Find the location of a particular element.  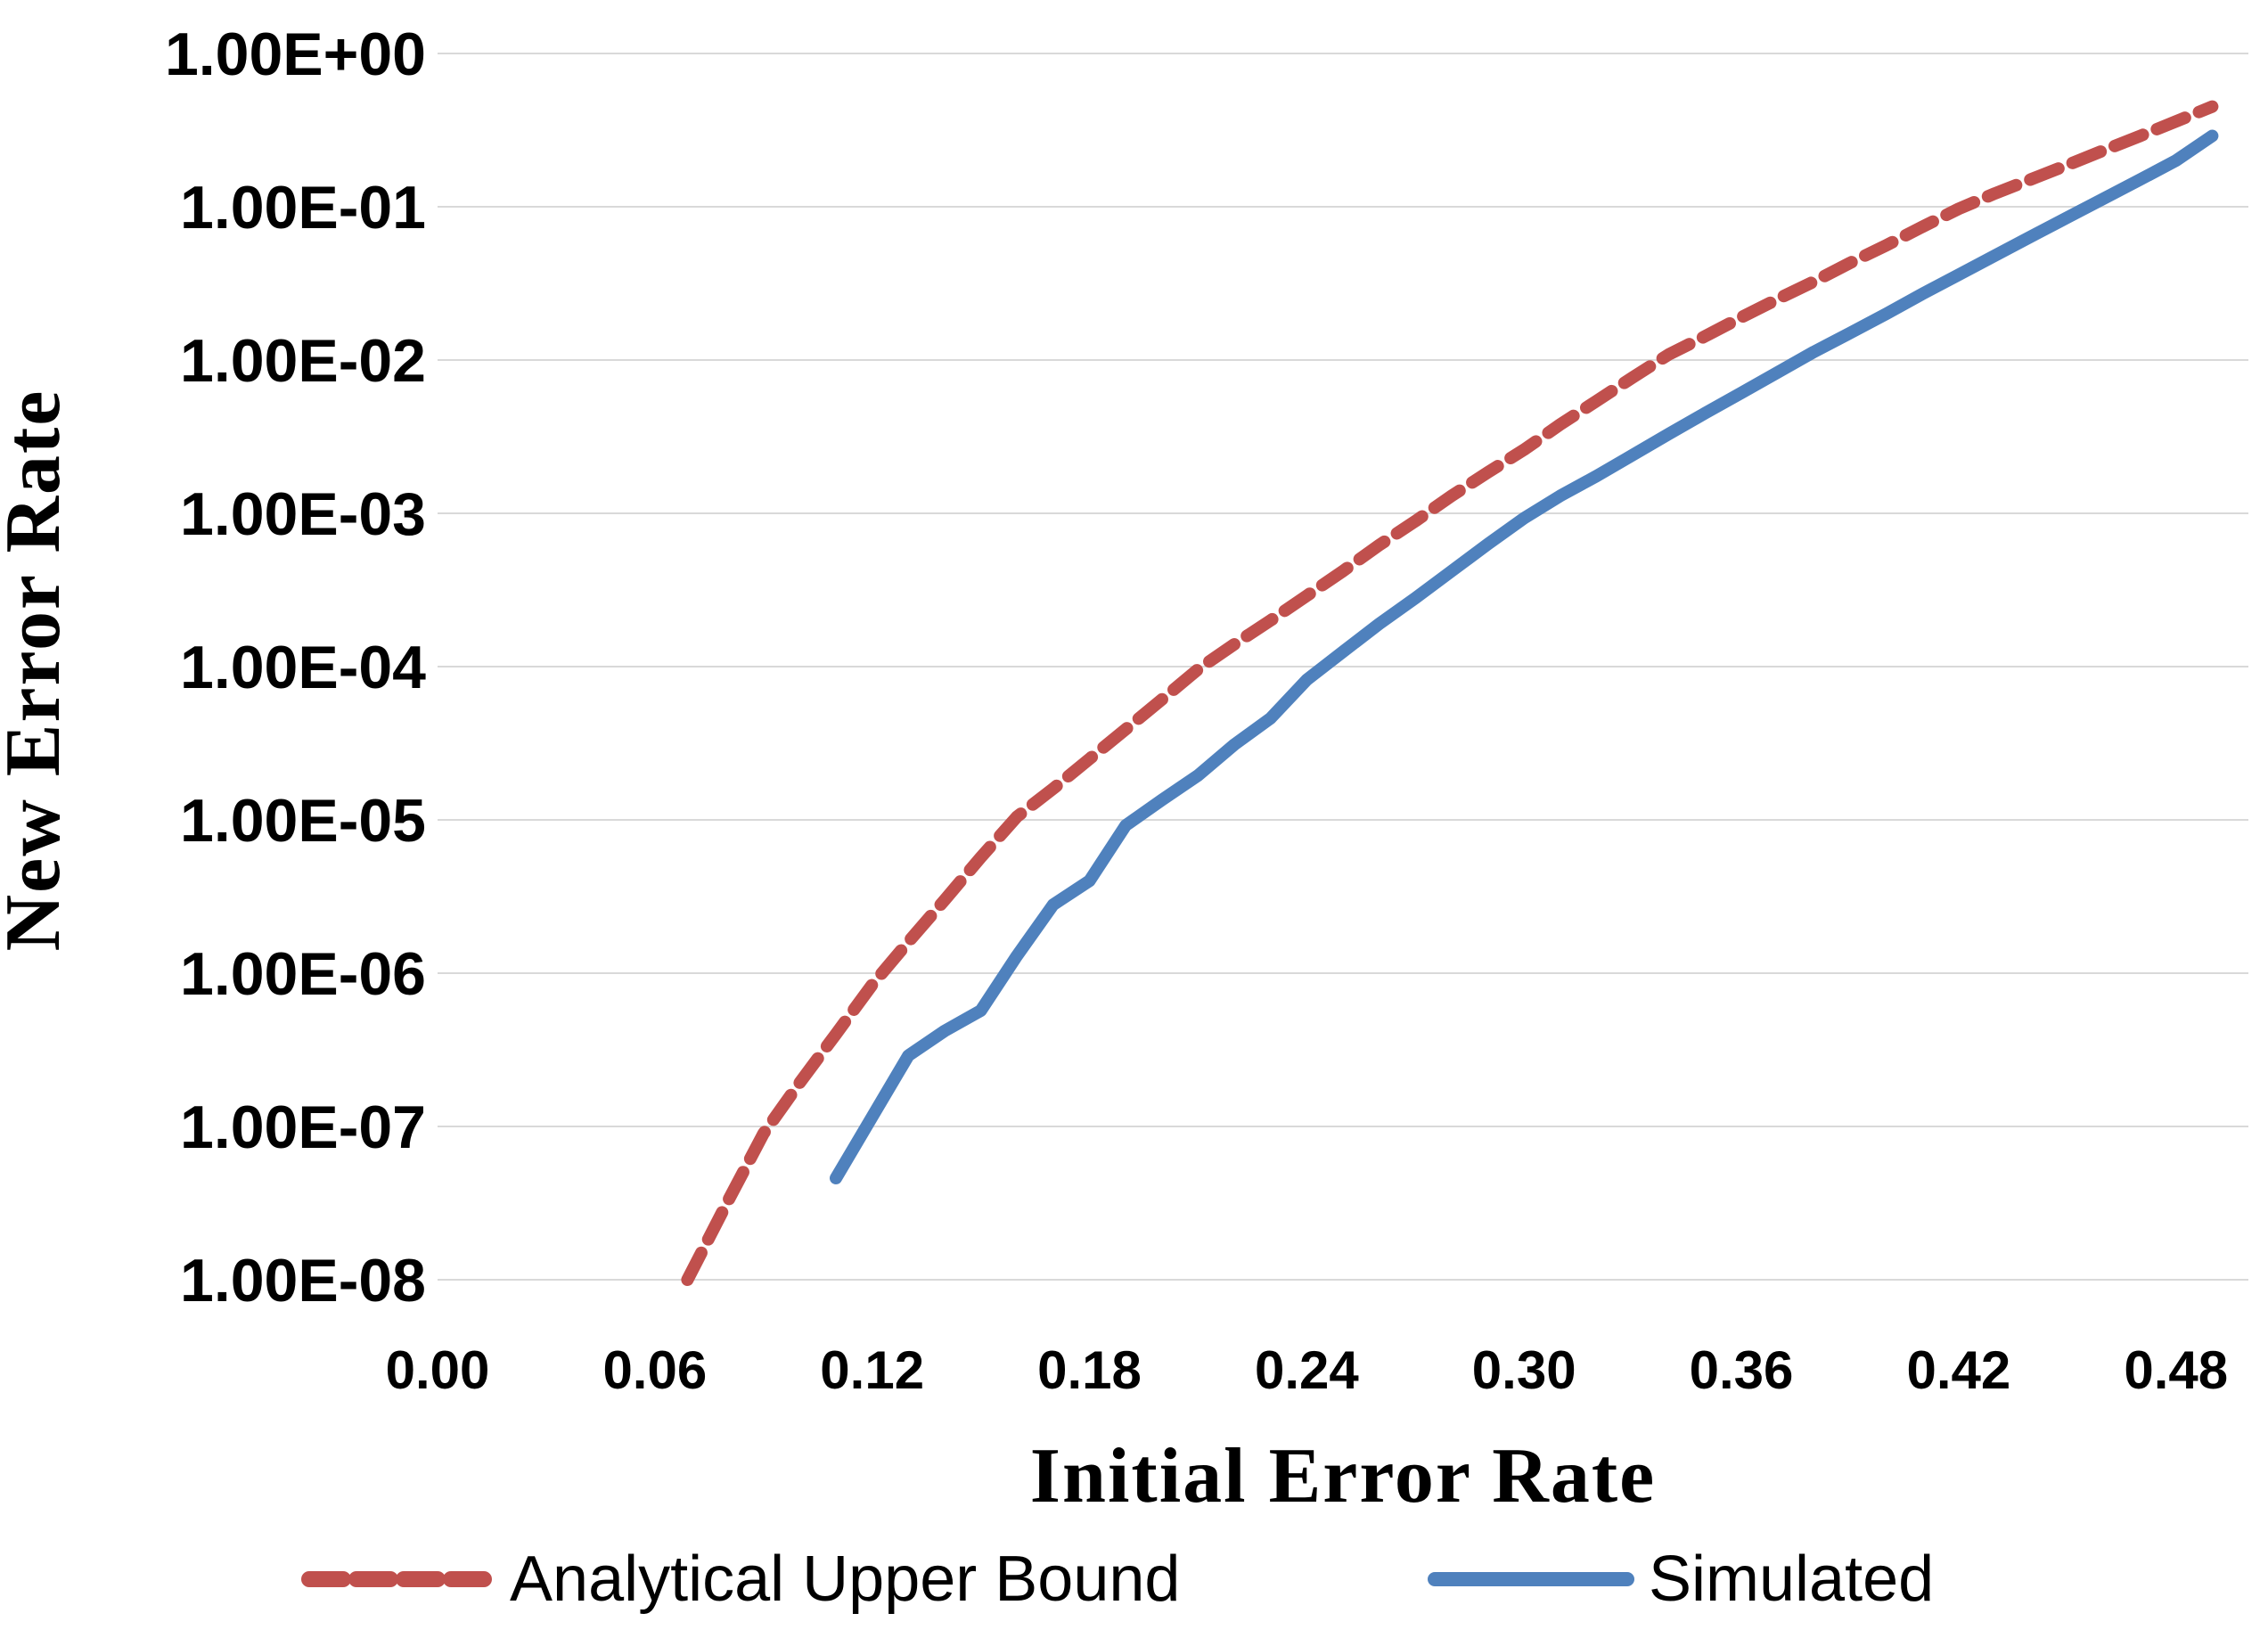

x-axis-title: Initial Error Rate is located at coordinates (1343, 1476).